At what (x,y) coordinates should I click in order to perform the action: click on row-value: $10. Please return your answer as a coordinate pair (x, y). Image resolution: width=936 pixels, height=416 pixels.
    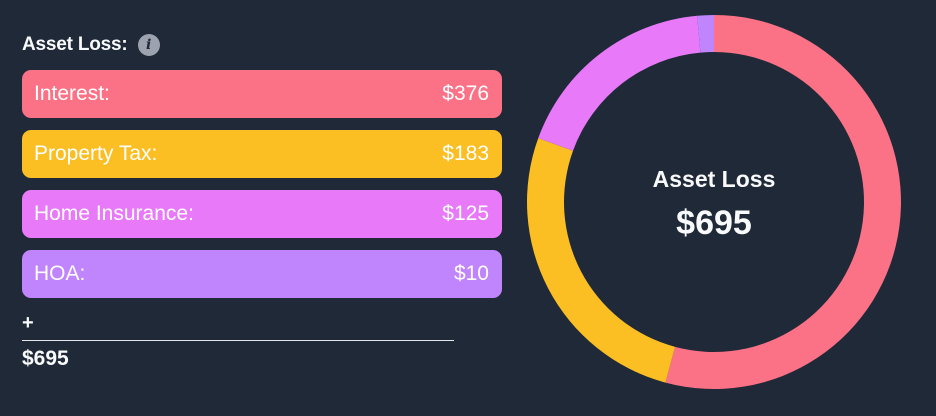
    Looking at the image, I should click on (471, 273).